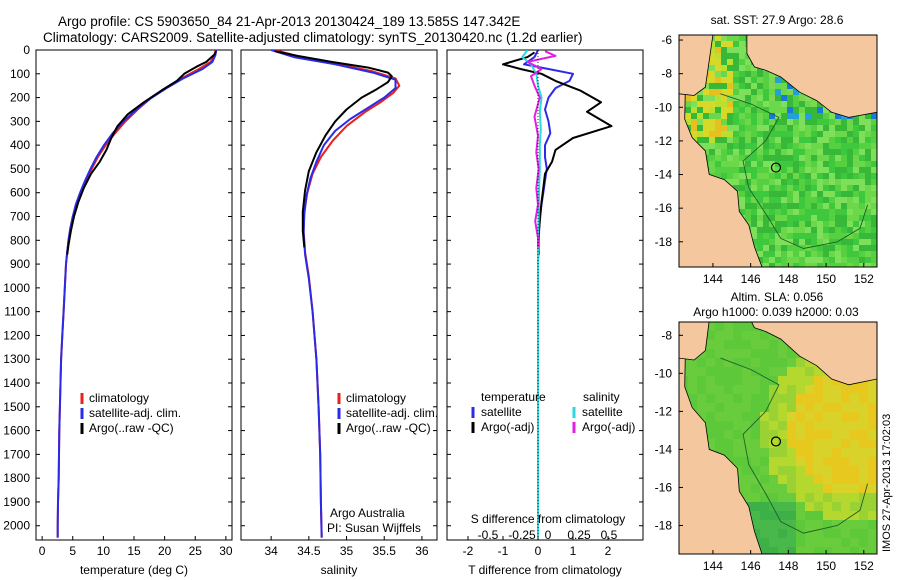  What do you see at coordinates (811, 76) in the screenshot?
I see `sst_map-land-png` at bounding box center [811, 76].